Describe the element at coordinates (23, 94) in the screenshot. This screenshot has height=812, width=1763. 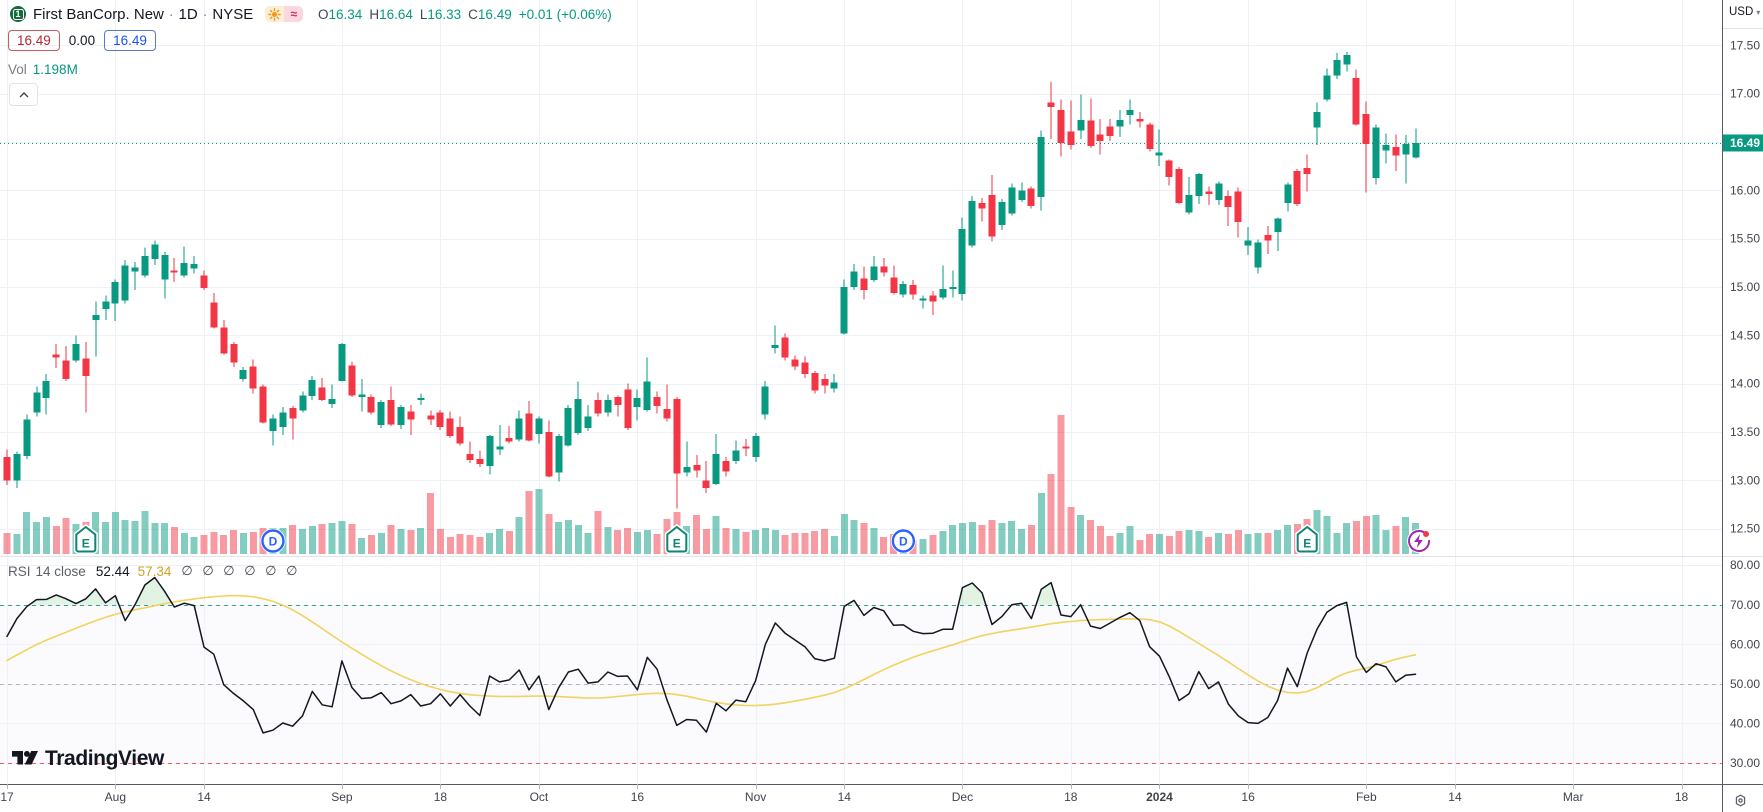
I see `collapse-pane-button` at that location.